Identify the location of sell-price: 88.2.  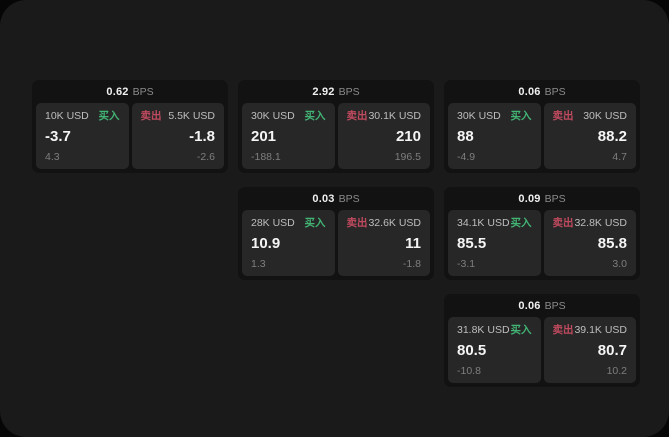
(612, 136).